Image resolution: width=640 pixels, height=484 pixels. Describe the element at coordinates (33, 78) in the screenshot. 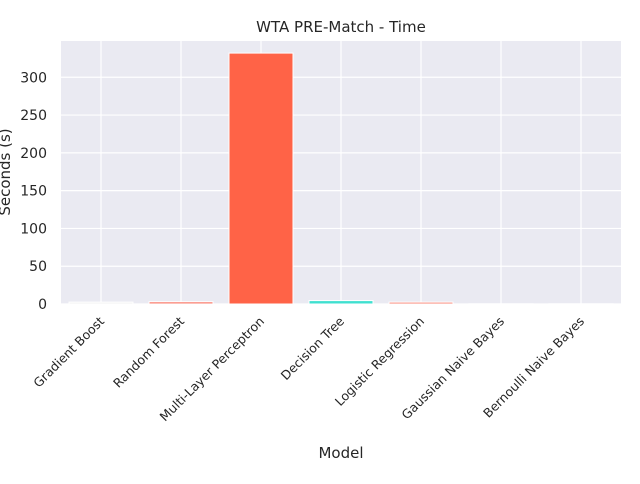

I see `y-tick-label: 300` at that location.